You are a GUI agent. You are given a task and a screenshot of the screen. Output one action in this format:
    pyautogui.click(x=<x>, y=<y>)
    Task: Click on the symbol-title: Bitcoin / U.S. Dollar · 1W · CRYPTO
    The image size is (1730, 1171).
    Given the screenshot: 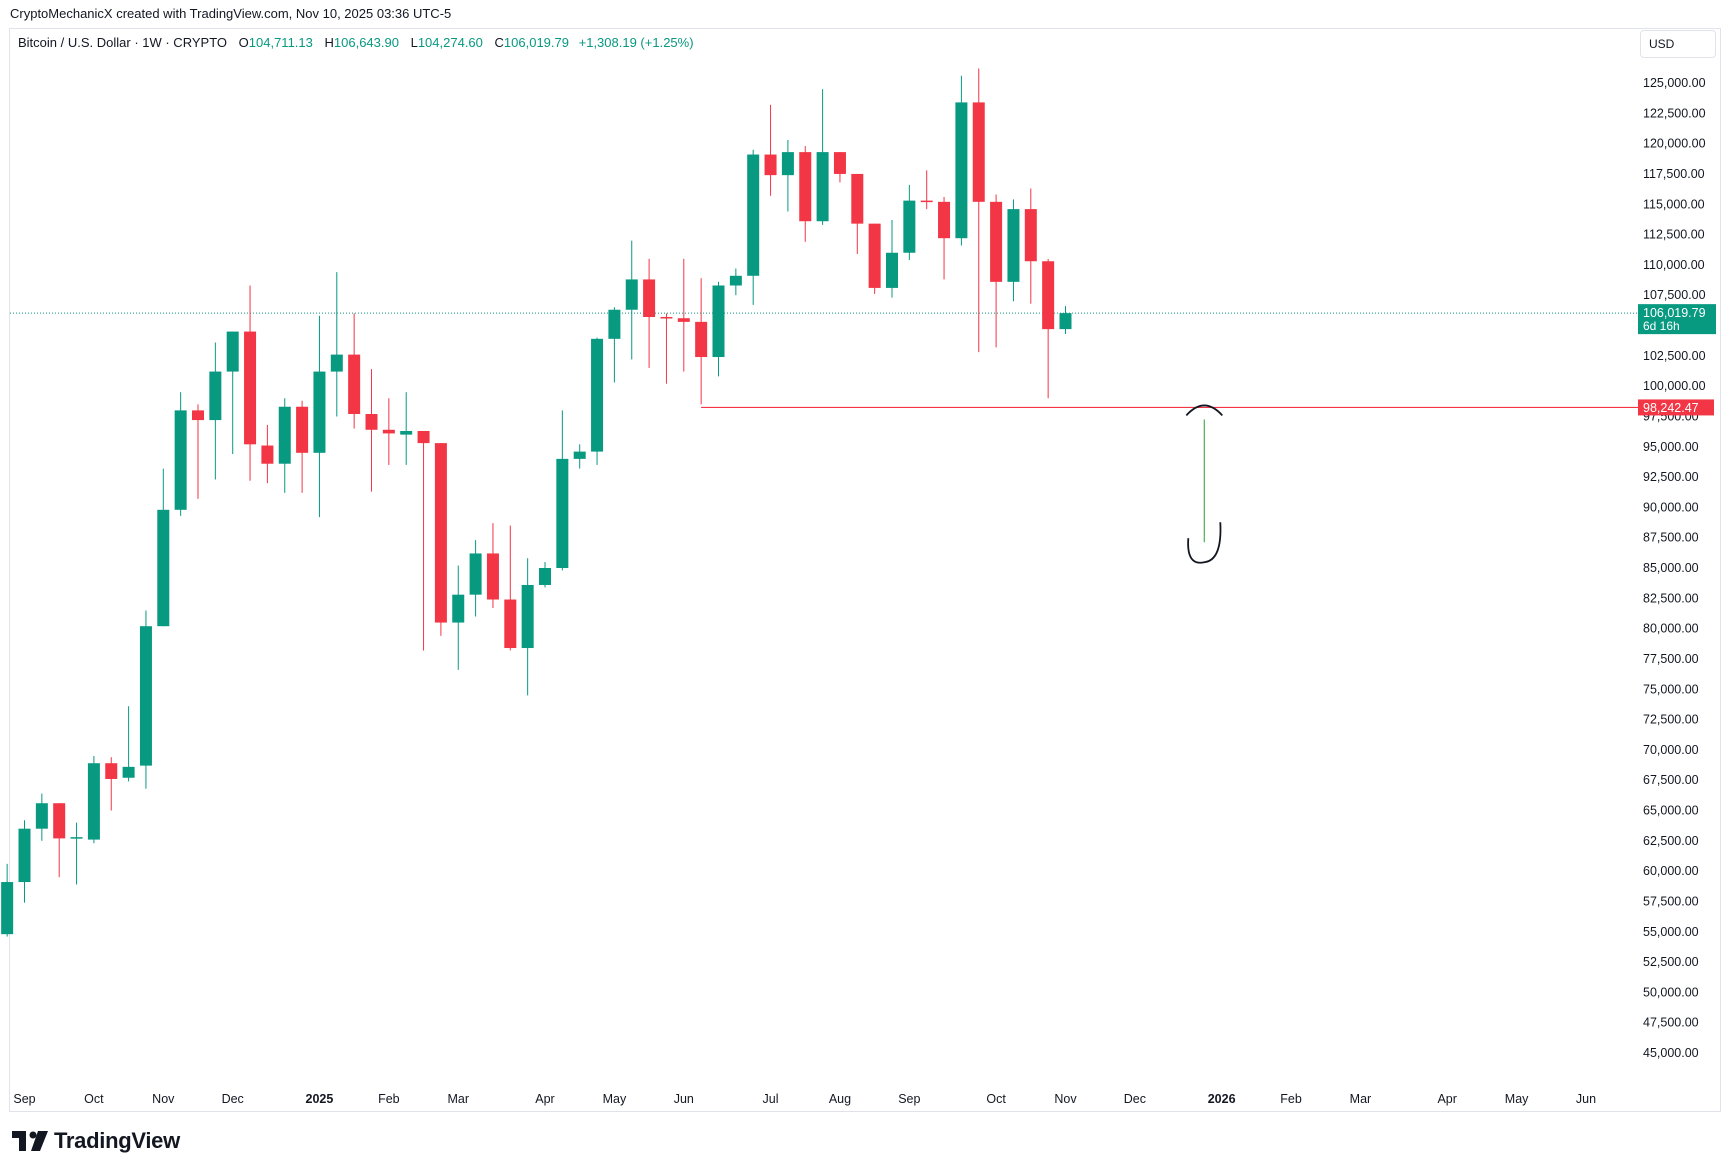 What is the action you would take?
    pyautogui.click(x=123, y=42)
    